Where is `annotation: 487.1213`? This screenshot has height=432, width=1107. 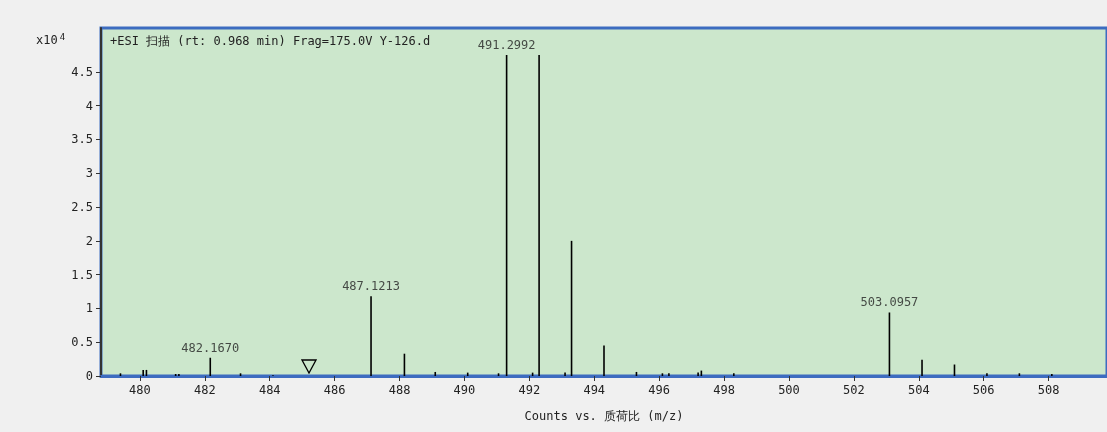
annotation: 487.1213 is located at coordinates (371, 286).